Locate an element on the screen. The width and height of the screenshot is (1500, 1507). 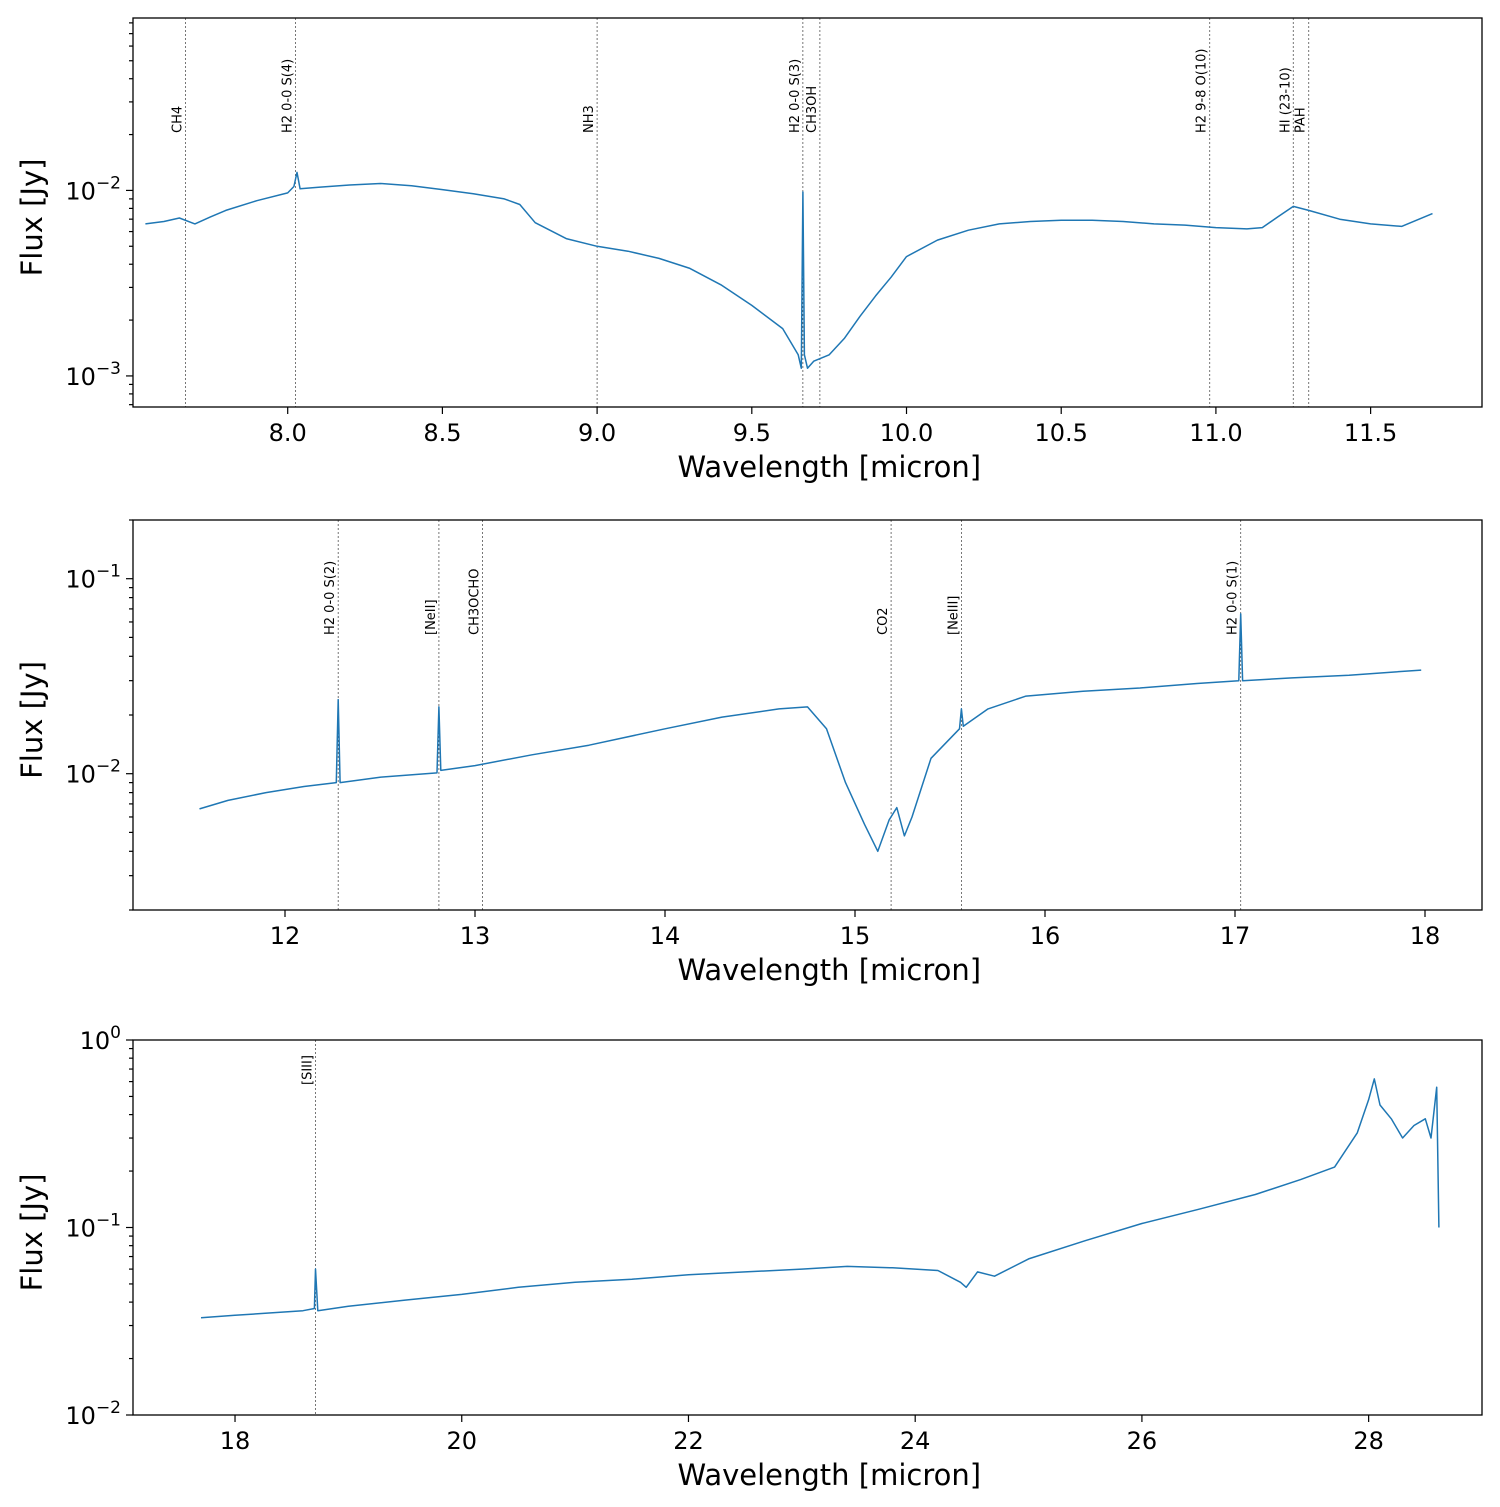
line-label: [NeII] is located at coordinates (431, 617).